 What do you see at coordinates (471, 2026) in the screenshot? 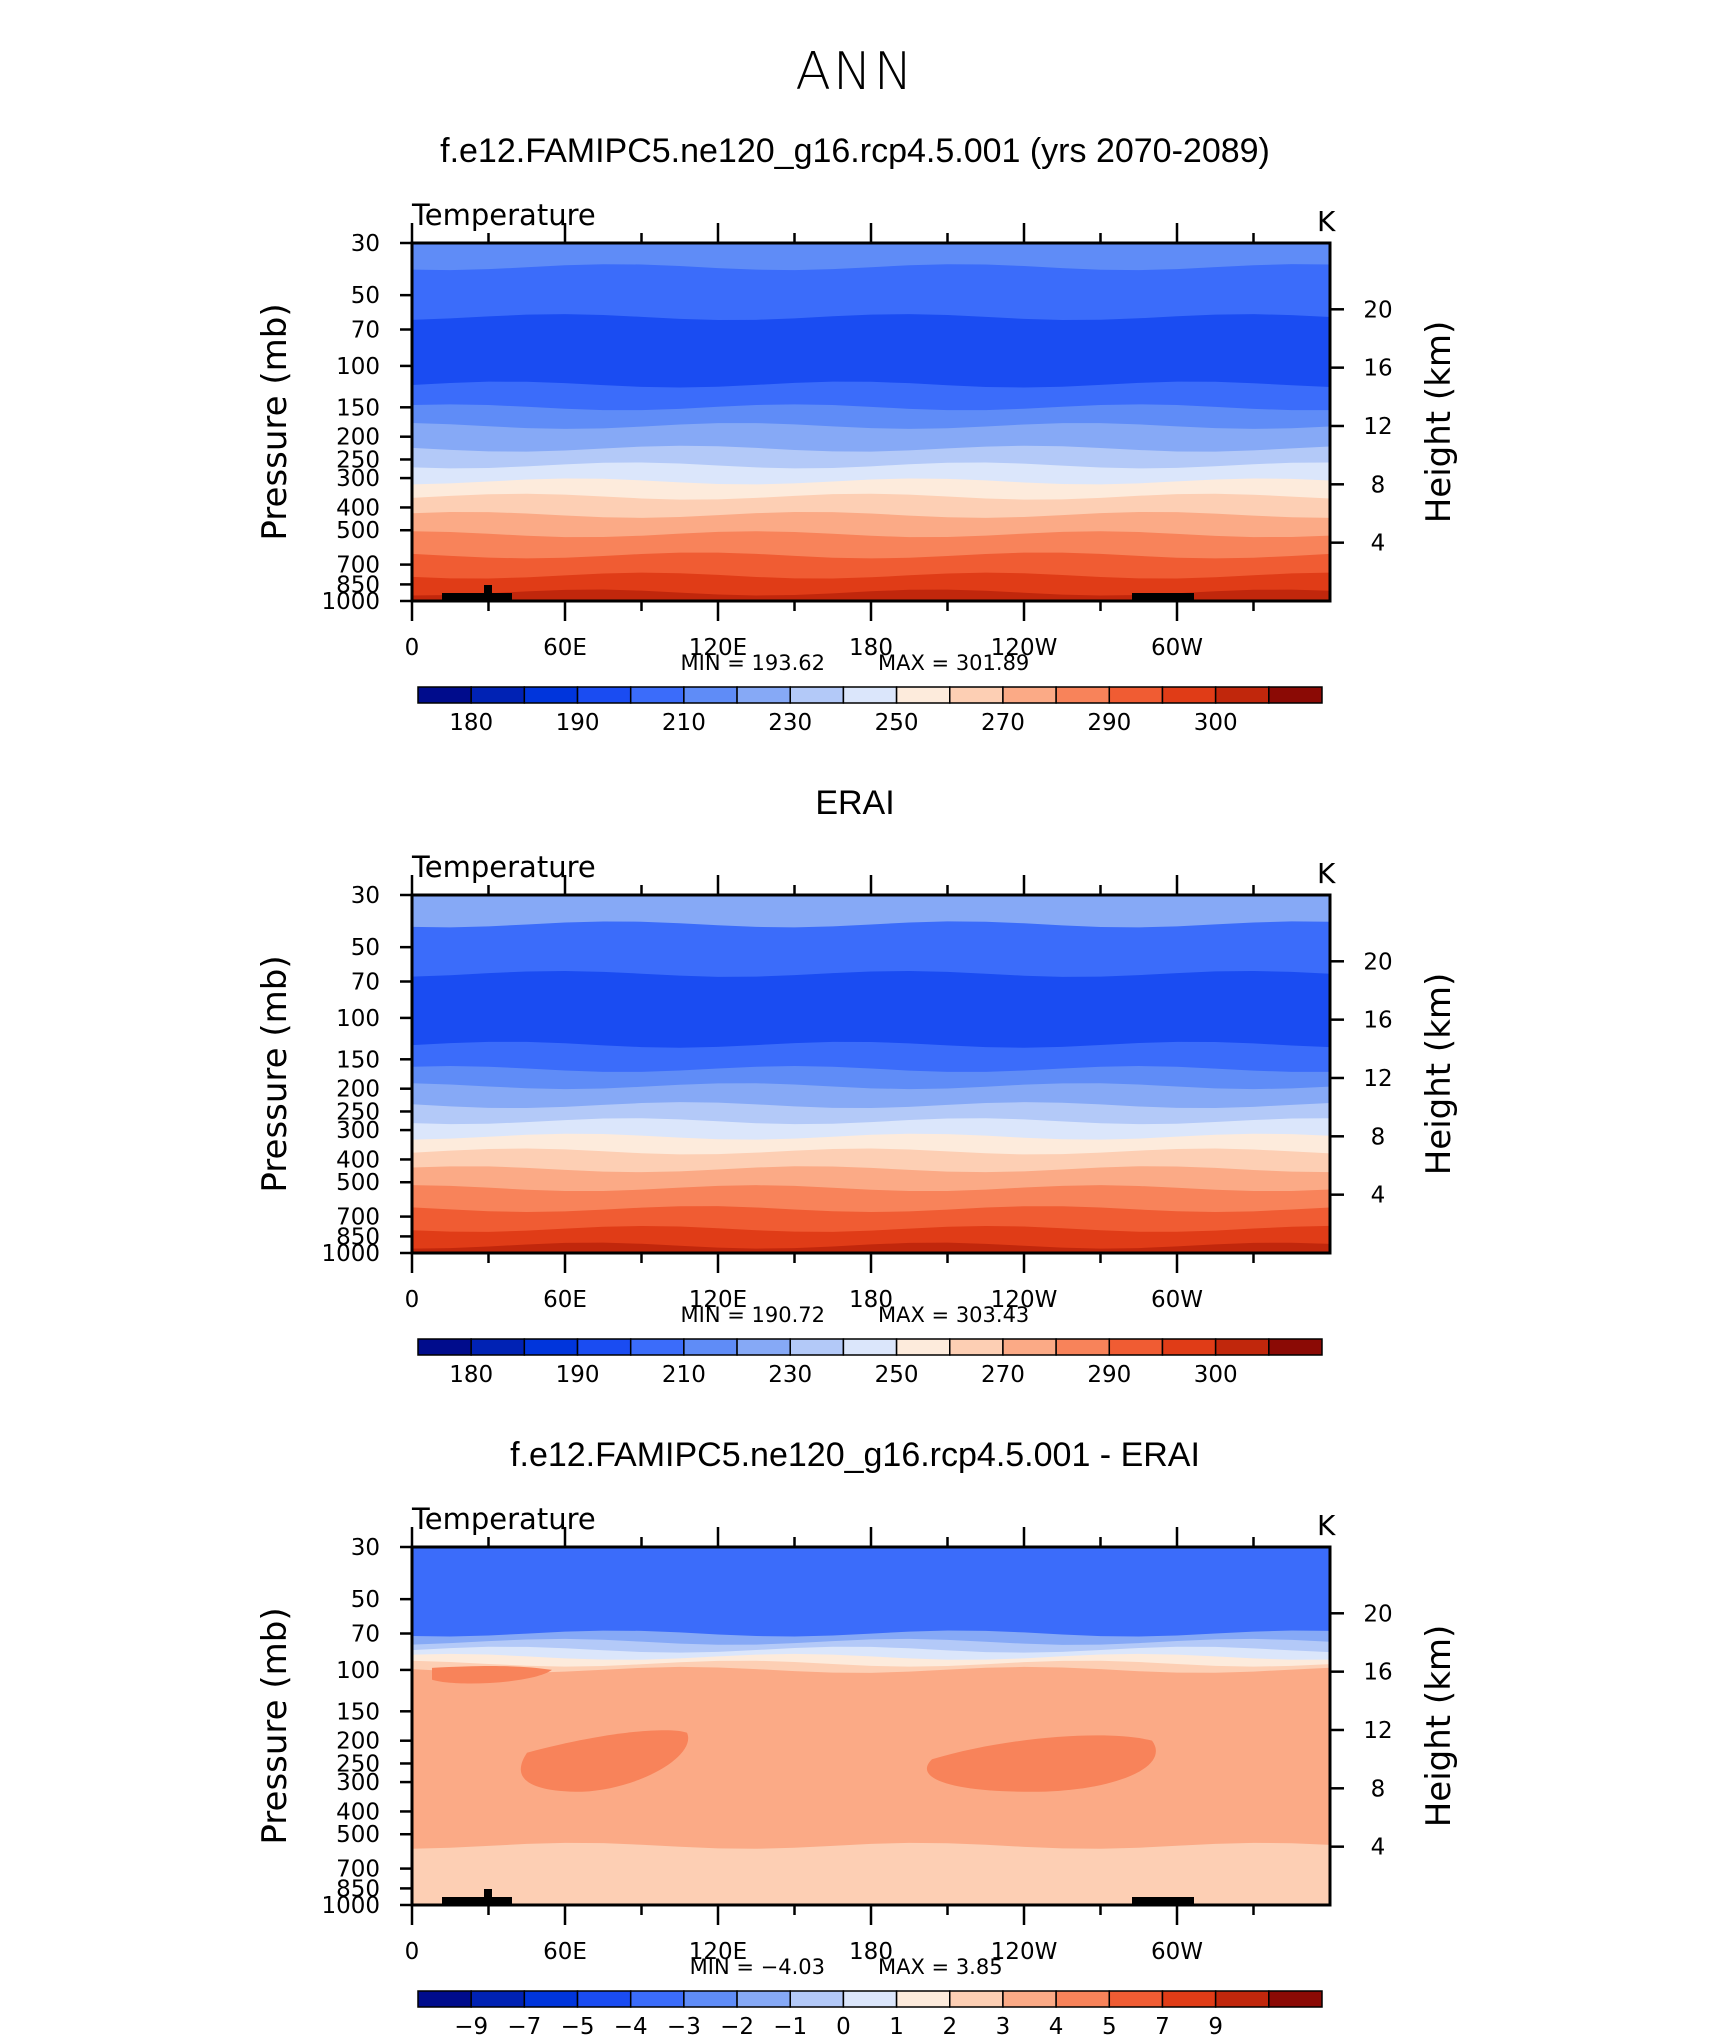
I see `colorbar-label: −9` at bounding box center [471, 2026].